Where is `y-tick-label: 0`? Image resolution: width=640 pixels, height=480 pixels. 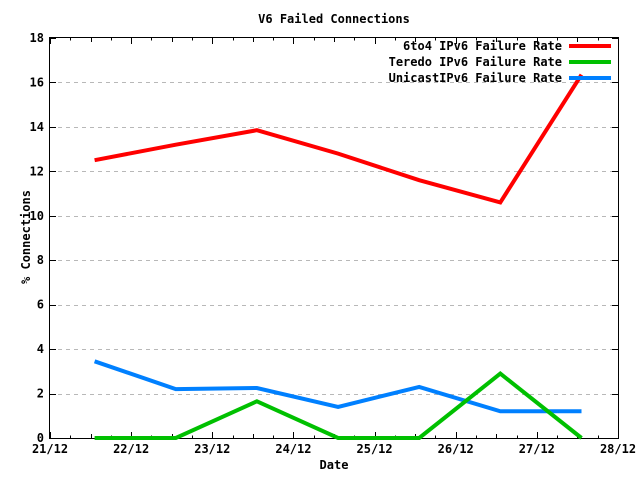
y-tick-label: 0 is located at coordinates (40, 438).